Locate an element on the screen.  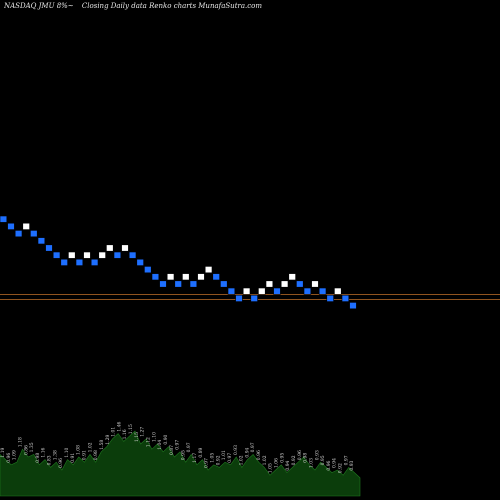
volume-label: 1.04 is located at coordinates (160, 445).